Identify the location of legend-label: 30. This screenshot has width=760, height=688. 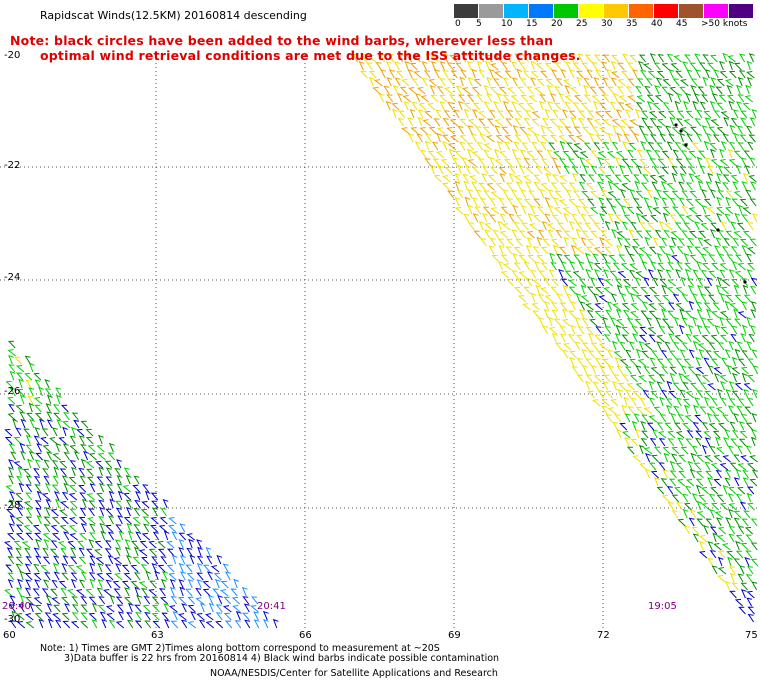
(607, 24).